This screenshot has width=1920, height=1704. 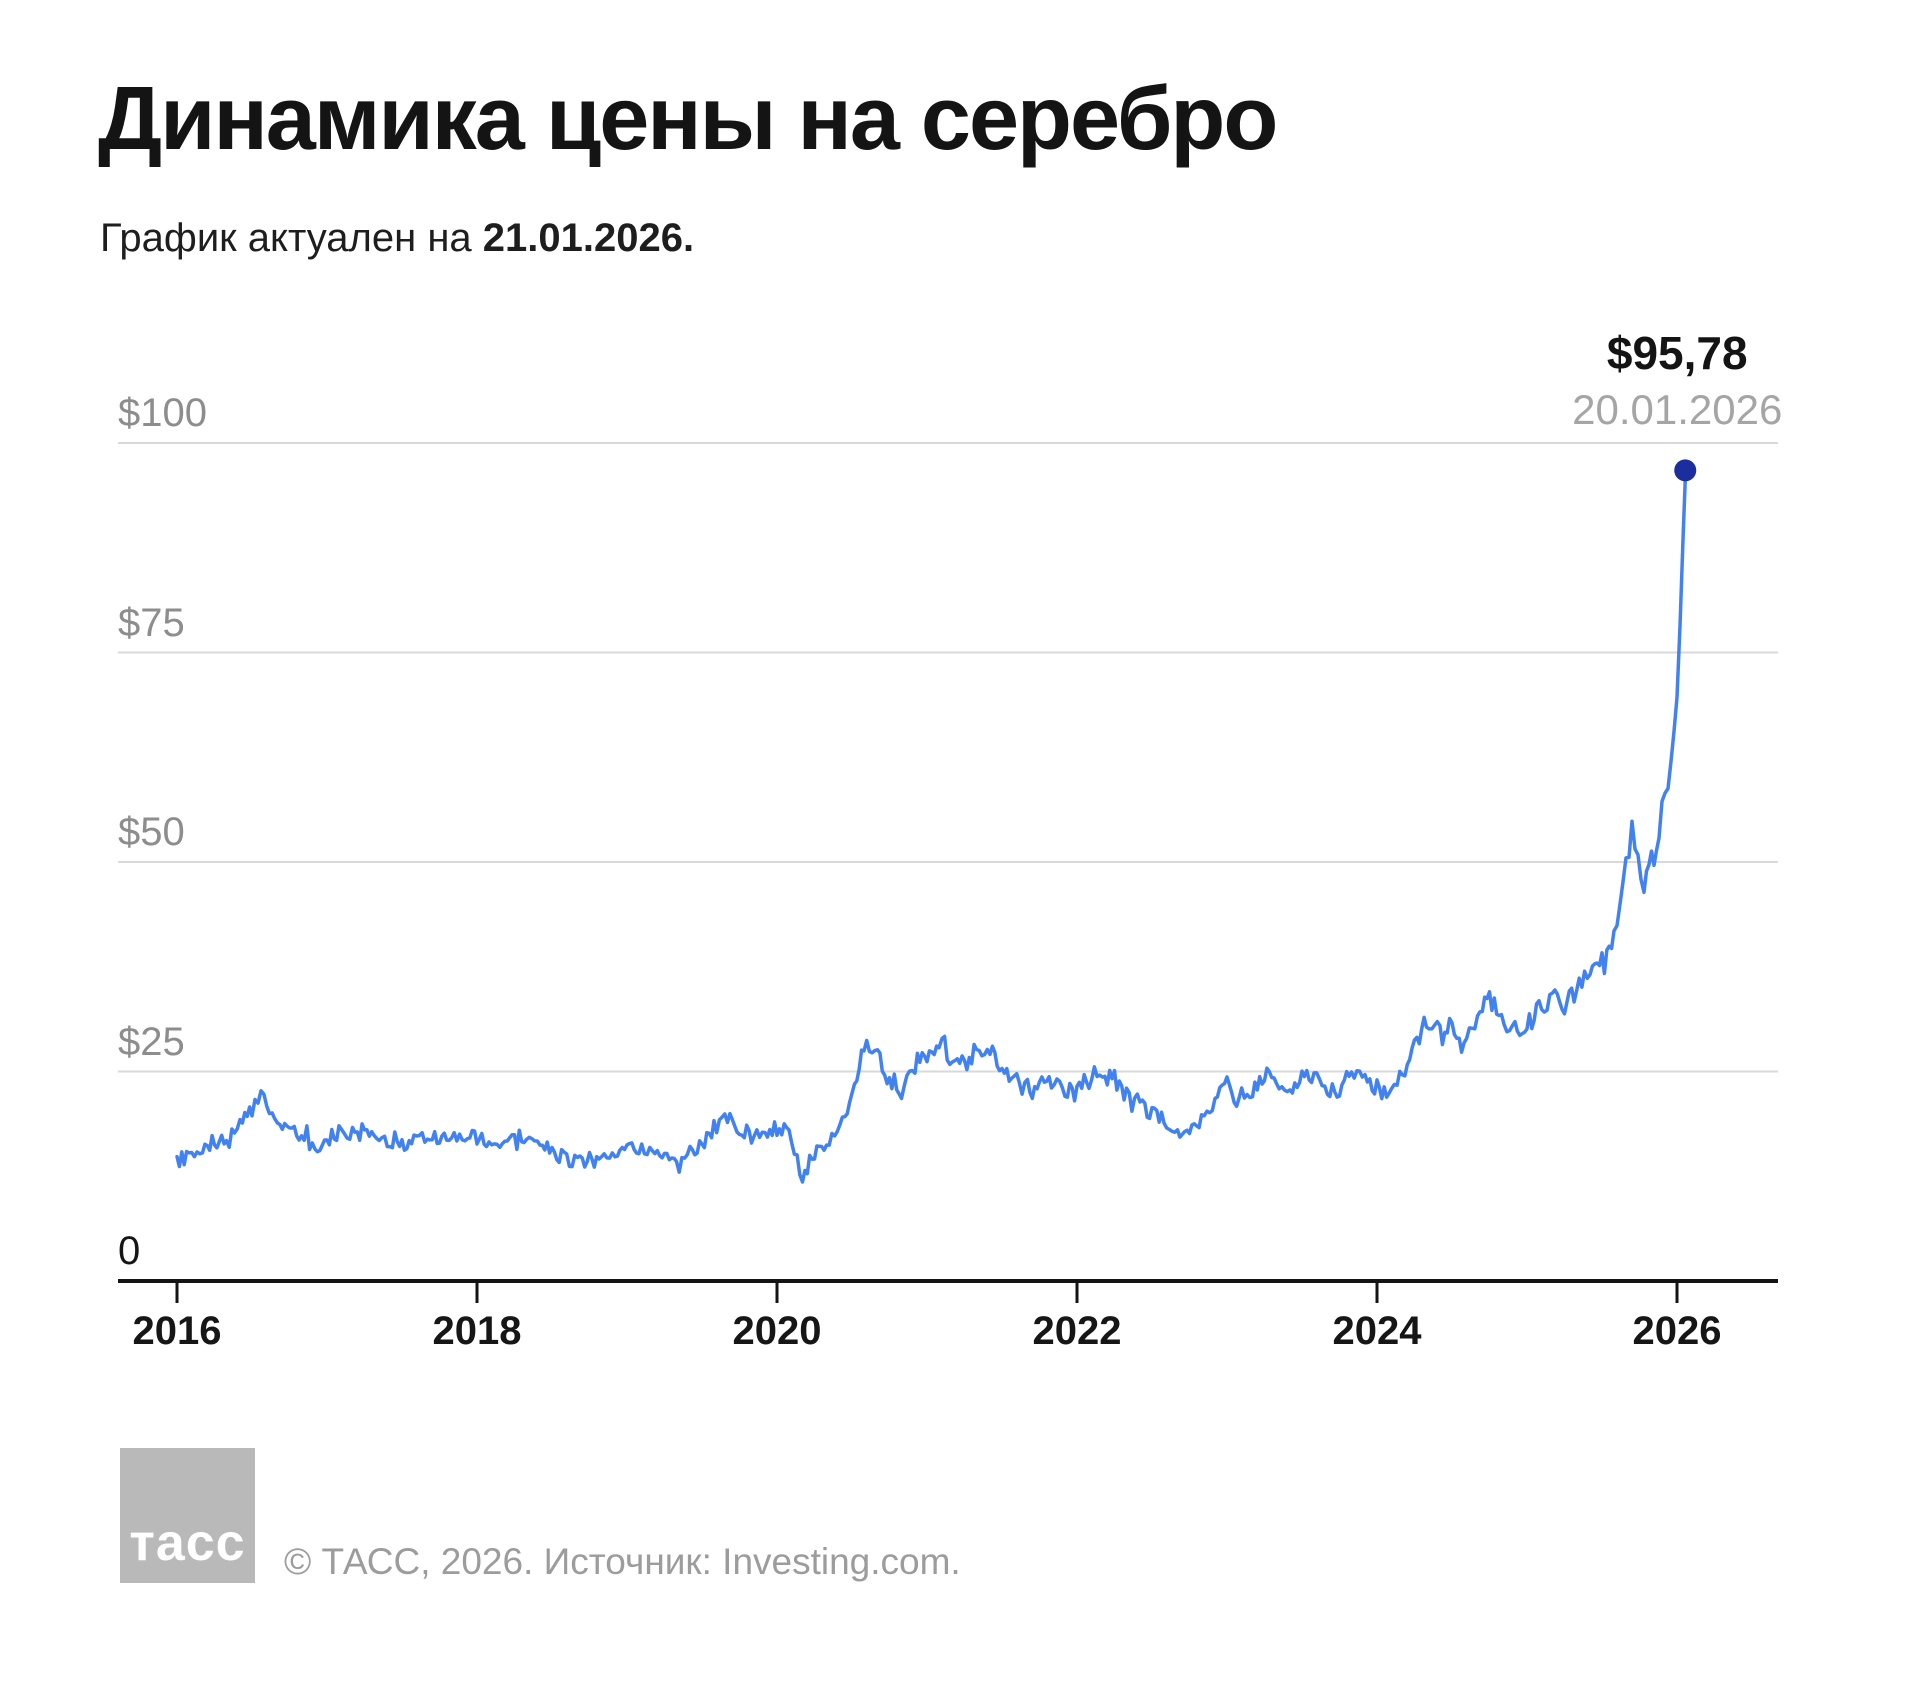 I want to click on tass-logo-text: тасс, so click(x=187, y=1543).